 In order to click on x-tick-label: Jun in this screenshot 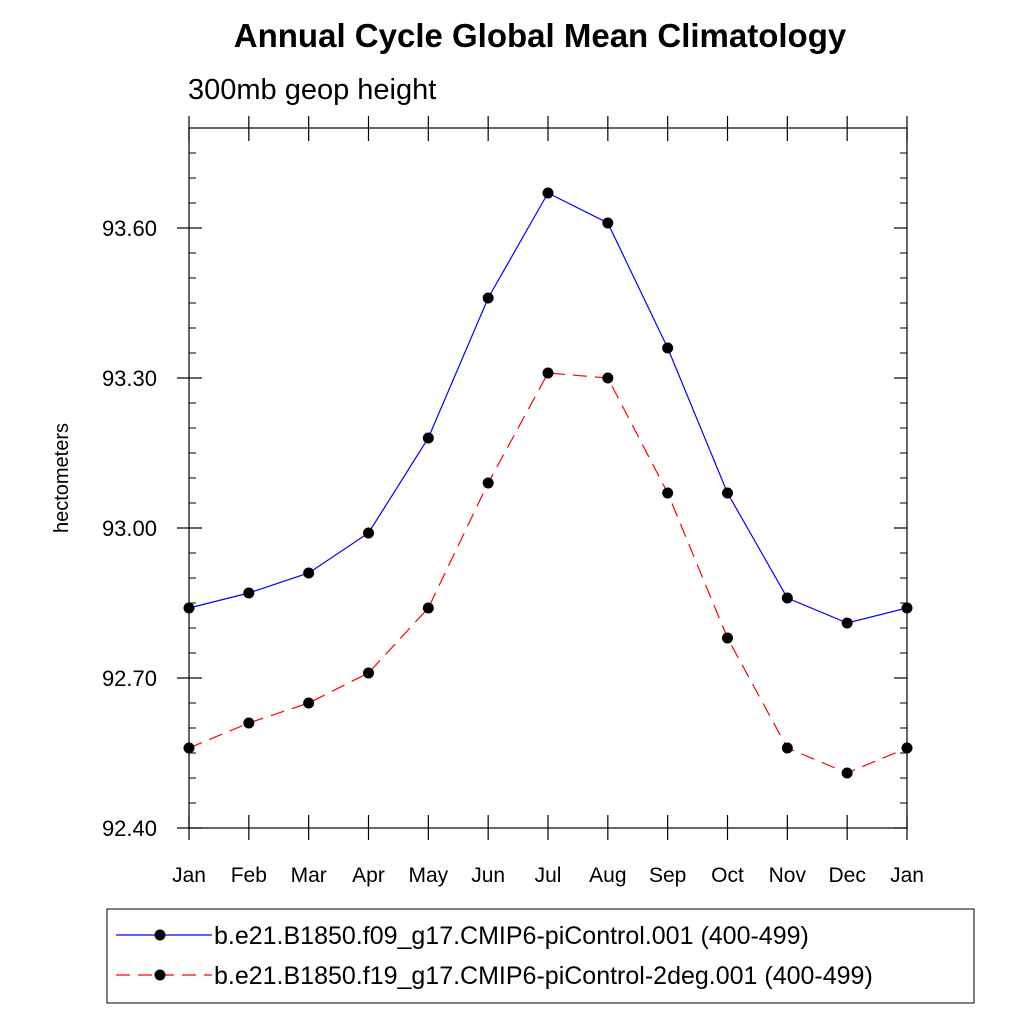, I will do `click(488, 875)`.